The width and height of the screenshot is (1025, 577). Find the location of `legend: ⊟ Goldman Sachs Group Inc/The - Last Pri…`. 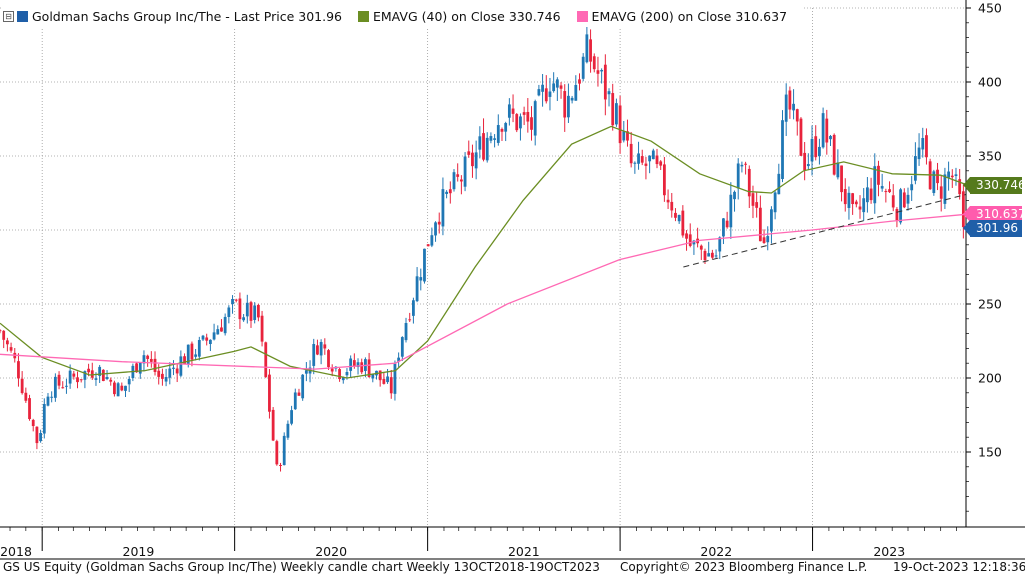

legend: ⊟ Goldman Sachs Group Inc/The - Last Pri… is located at coordinates (403, 16).